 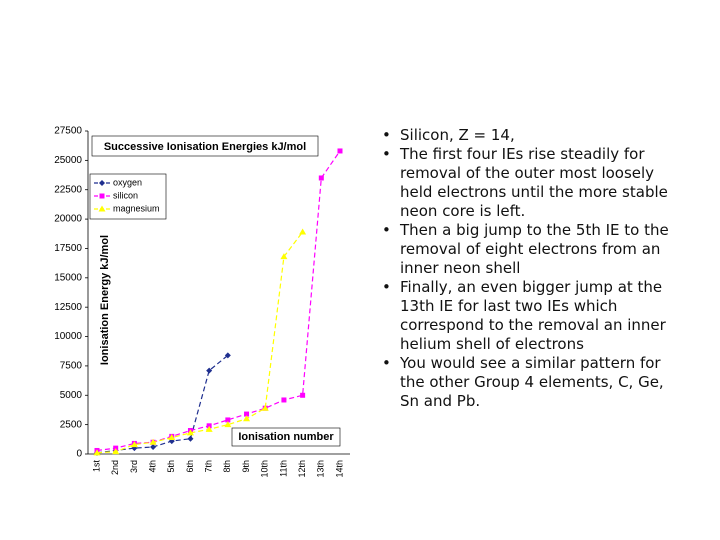 I want to click on title-box, so click(x=205, y=146).